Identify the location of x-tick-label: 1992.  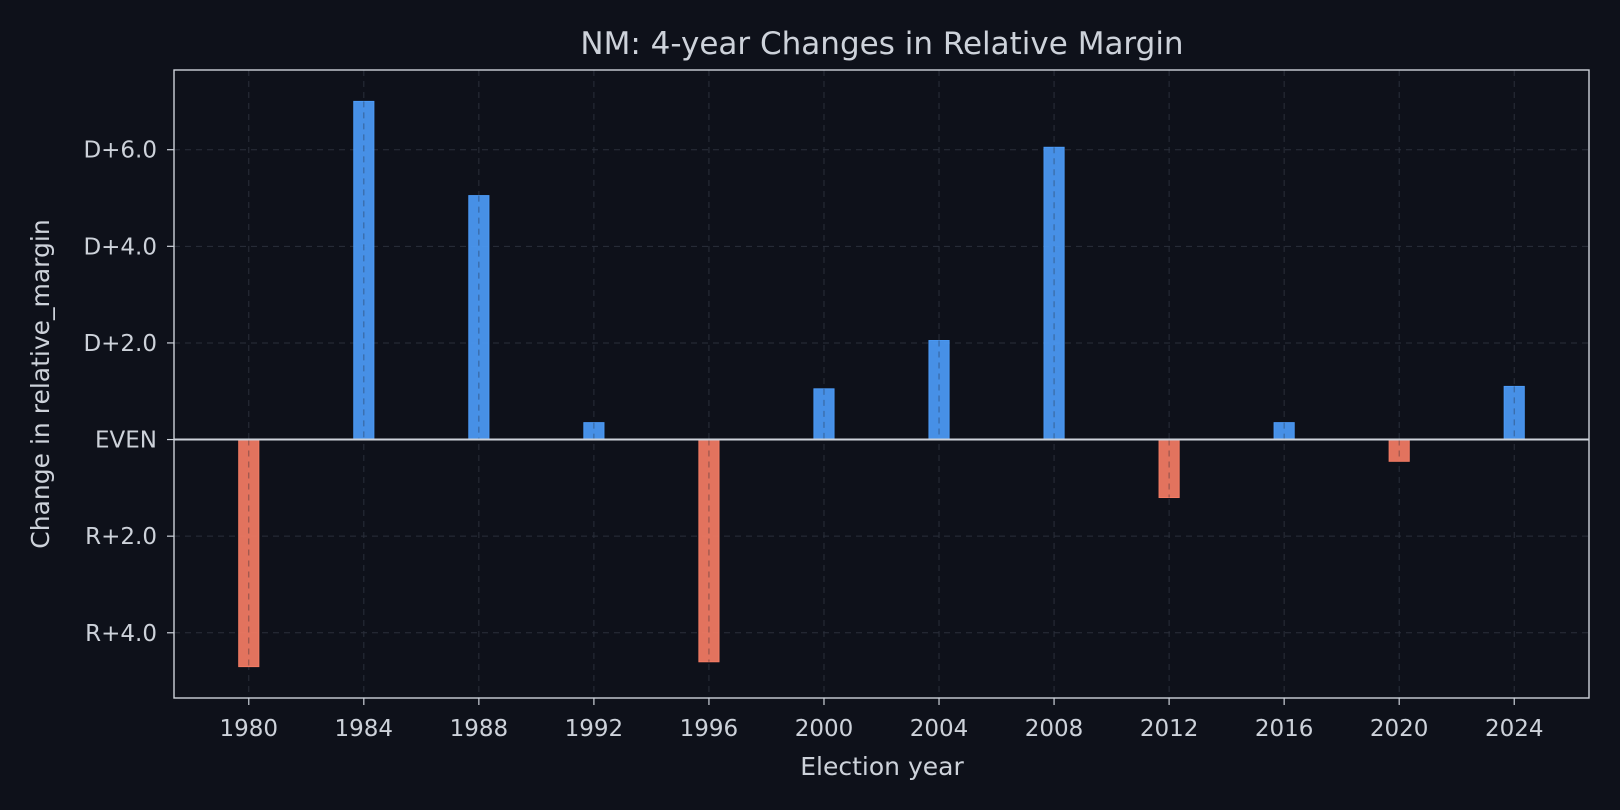
(594, 729).